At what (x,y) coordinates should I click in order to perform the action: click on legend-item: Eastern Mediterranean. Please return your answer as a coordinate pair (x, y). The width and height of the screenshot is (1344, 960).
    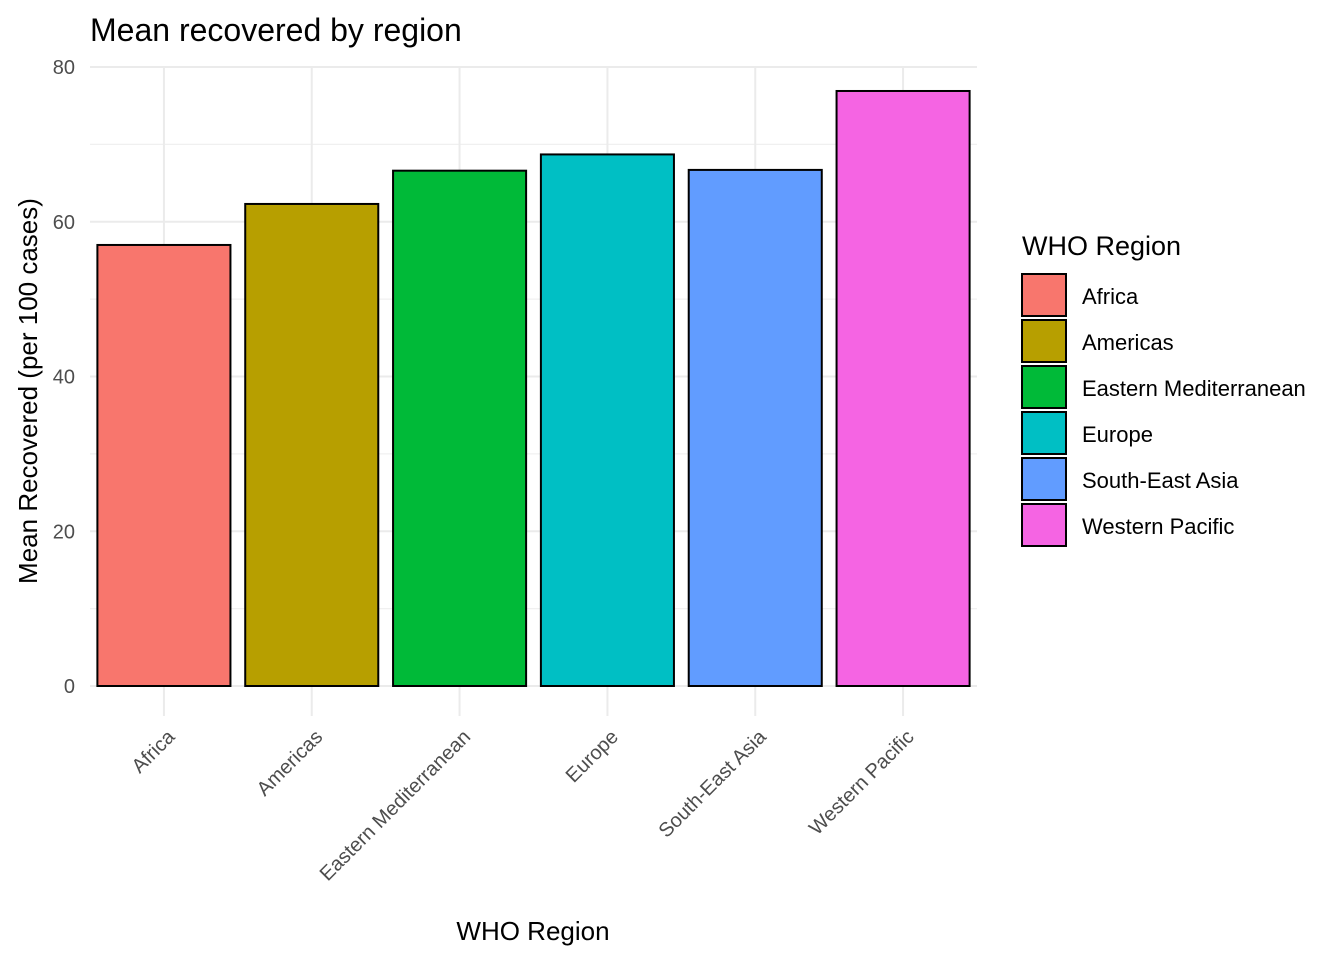
    Looking at the image, I should click on (1163, 387).